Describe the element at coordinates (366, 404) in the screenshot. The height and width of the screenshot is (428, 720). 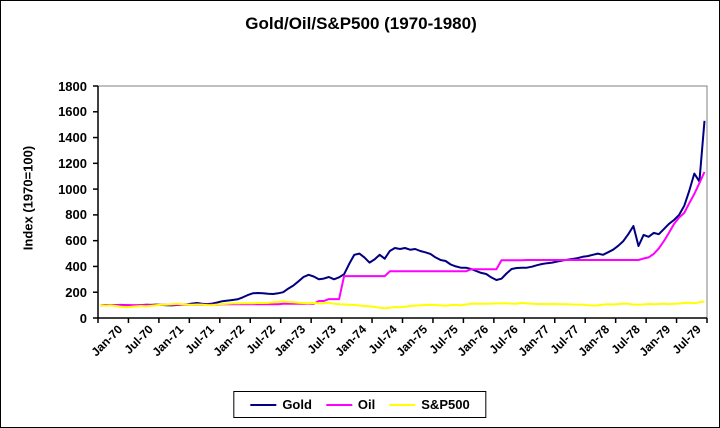
I see `legend-label: Oil` at that location.